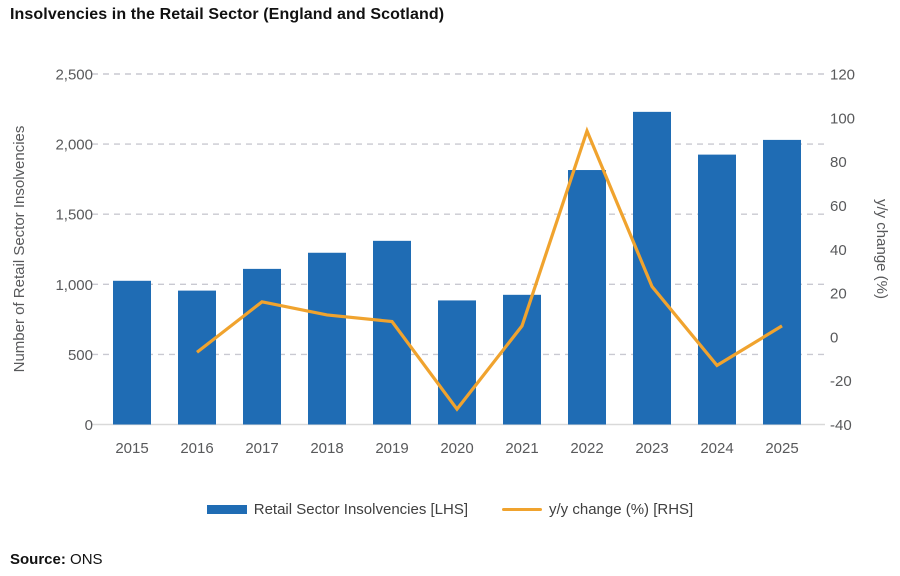 This screenshot has height=576, width=900. Describe the element at coordinates (652, 268) in the screenshot. I see `bar-2023` at that location.